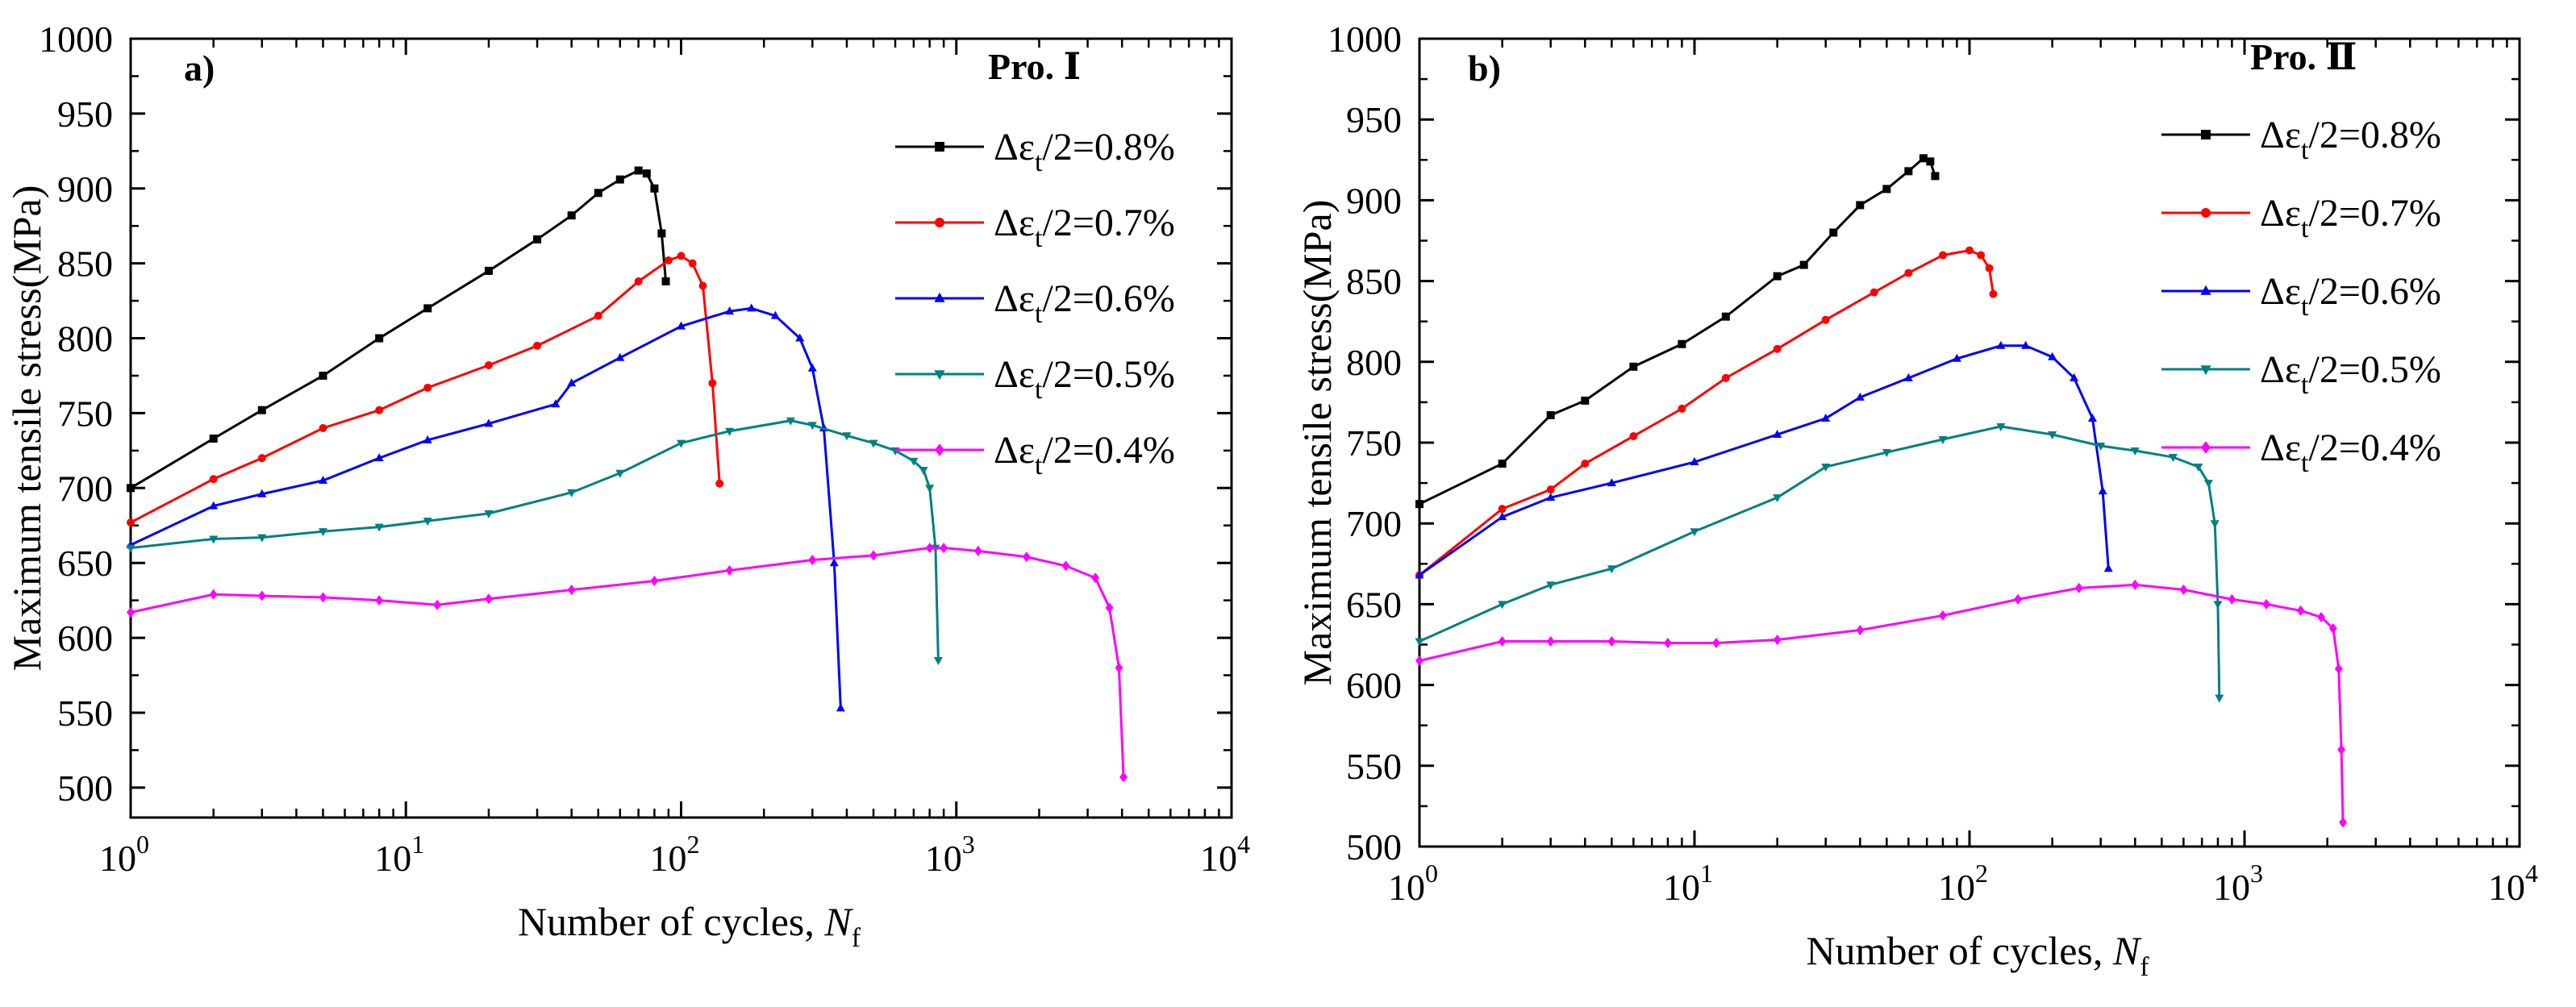 The image size is (2576, 1007). Describe the element at coordinates (1977, 955) in the screenshot. I see `x-axis-label: Number of cycles, Nf` at that location.